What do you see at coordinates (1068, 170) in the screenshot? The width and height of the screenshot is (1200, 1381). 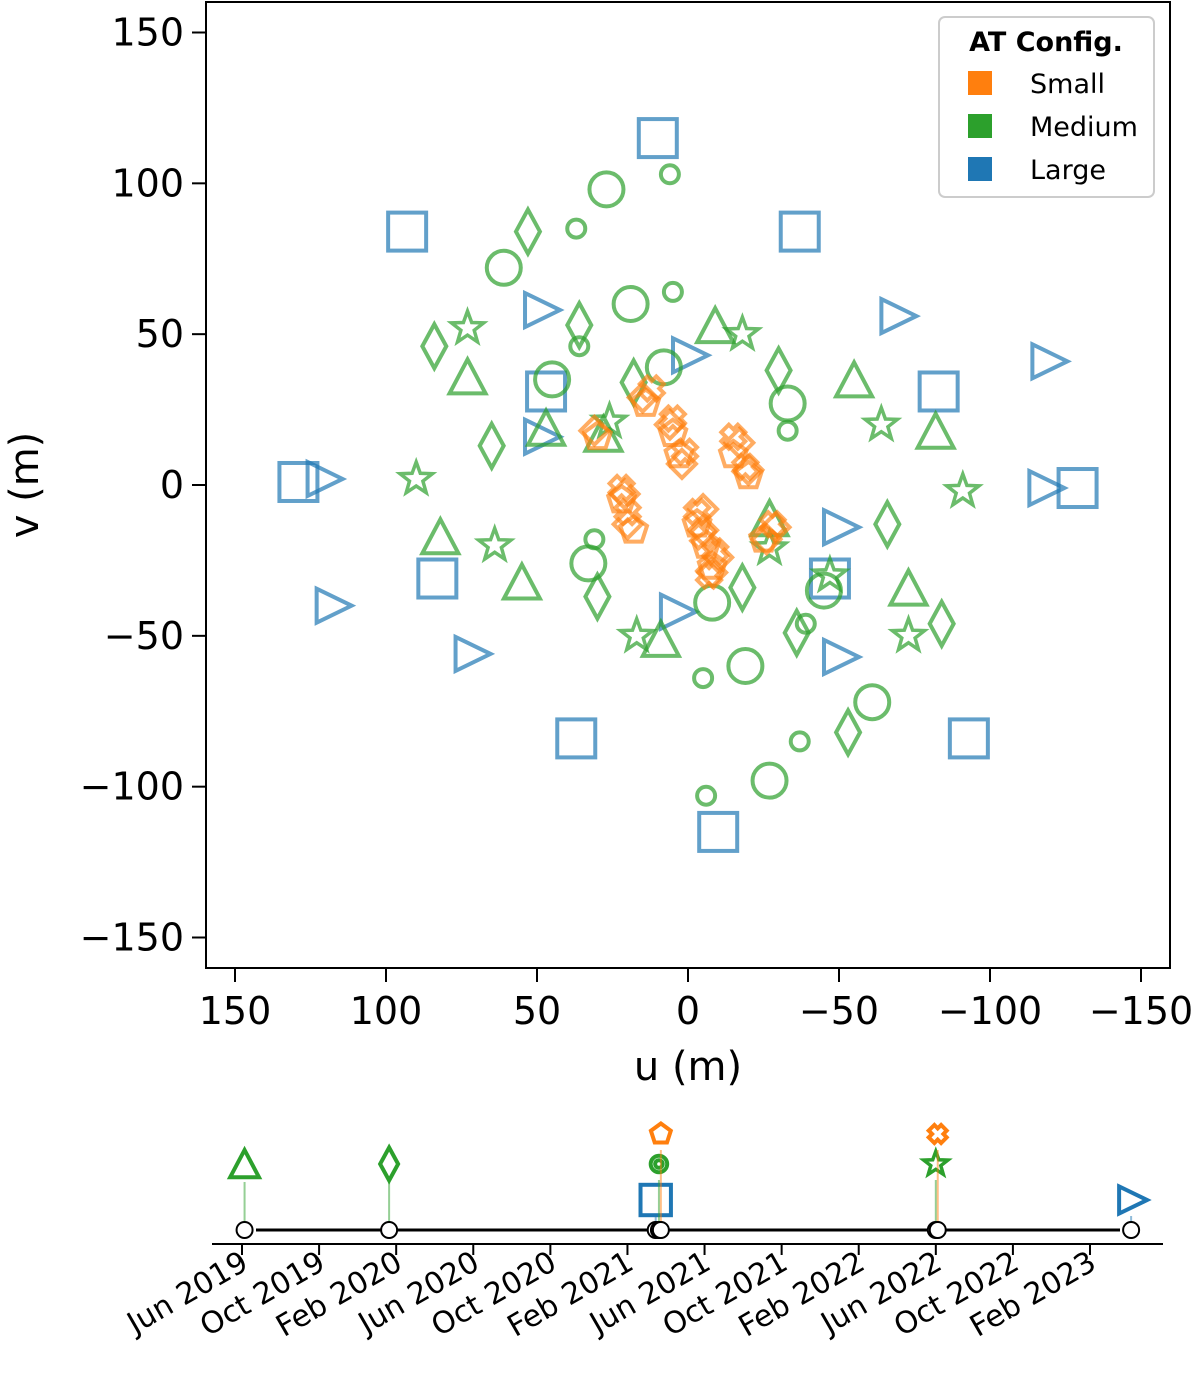 I see `legend-label-large: Large` at bounding box center [1068, 170].